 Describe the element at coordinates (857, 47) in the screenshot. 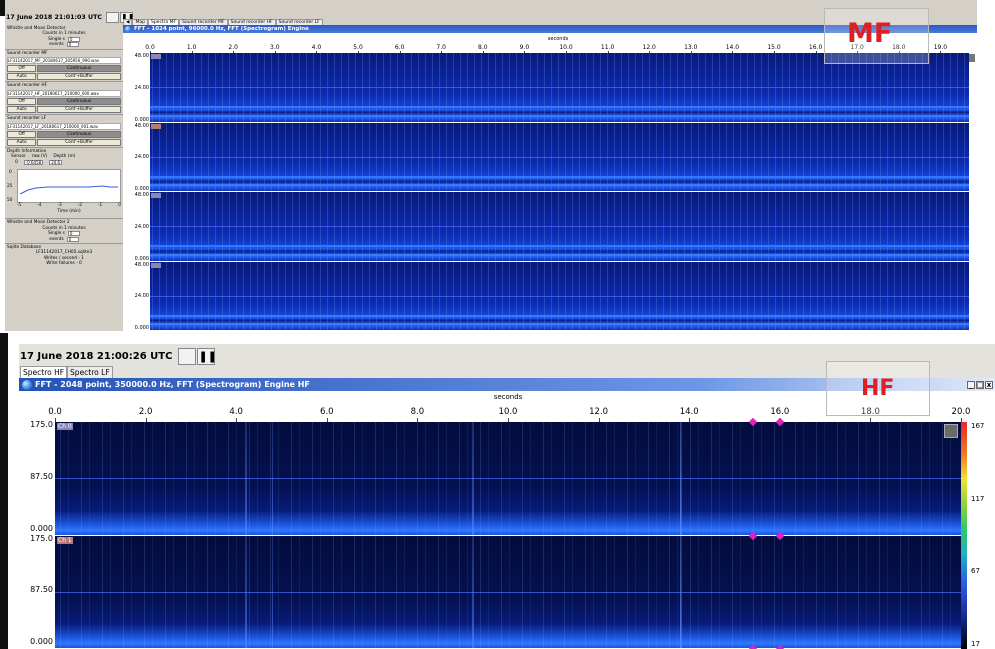

I see `mf-x-tick-label: 17.0` at that location.